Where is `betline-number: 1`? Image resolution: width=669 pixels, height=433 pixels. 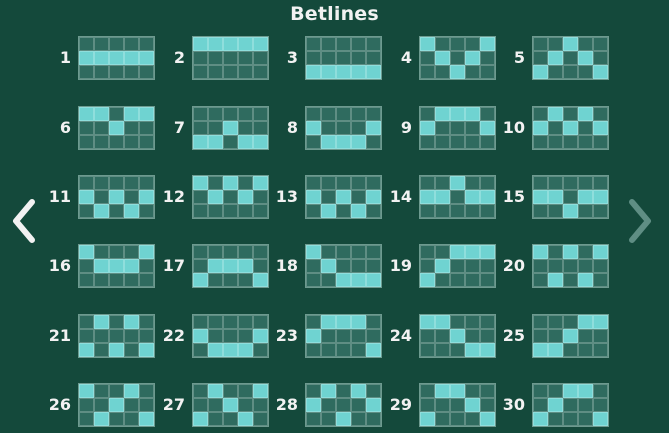 betline-number: 1 is located at coordinates (65, 57).